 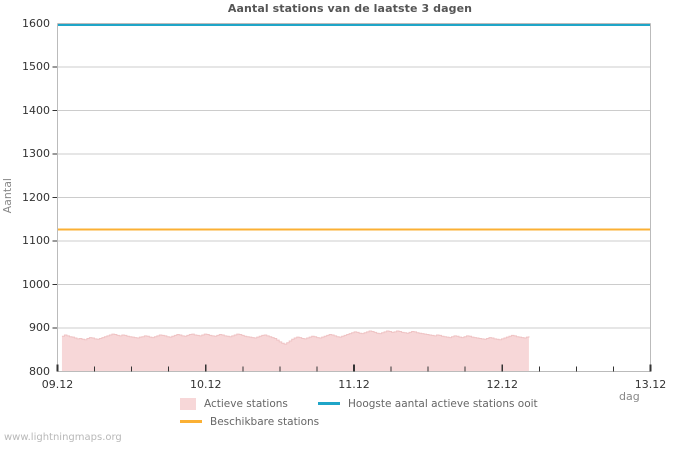 I want to click on line-swatch-orange-icon, so click(x=191, y=421).